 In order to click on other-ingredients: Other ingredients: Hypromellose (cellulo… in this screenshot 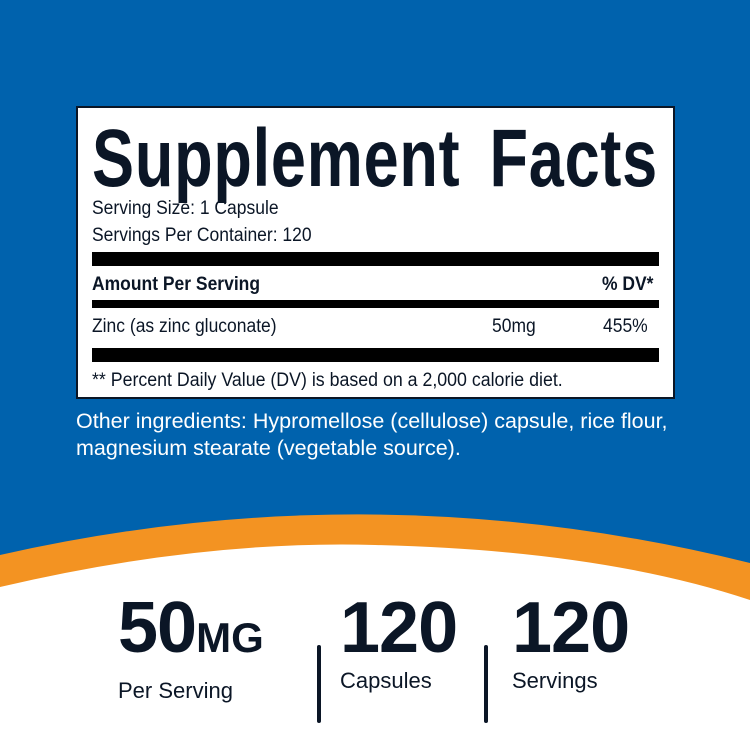, I will do `click(372, 434)`.